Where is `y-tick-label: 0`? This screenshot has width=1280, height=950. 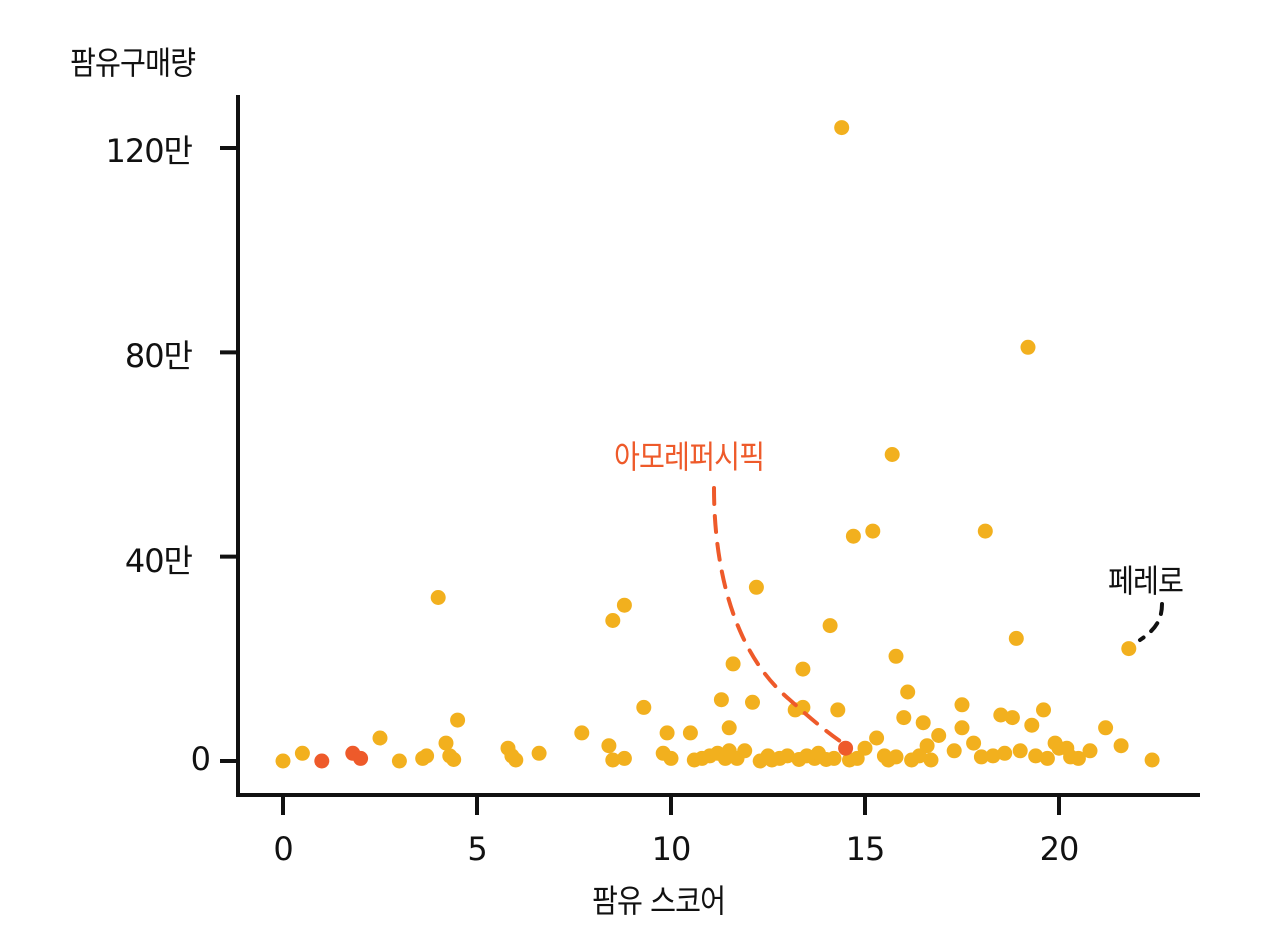 y-tick-label: 0 is located at coordinates (200, 759).